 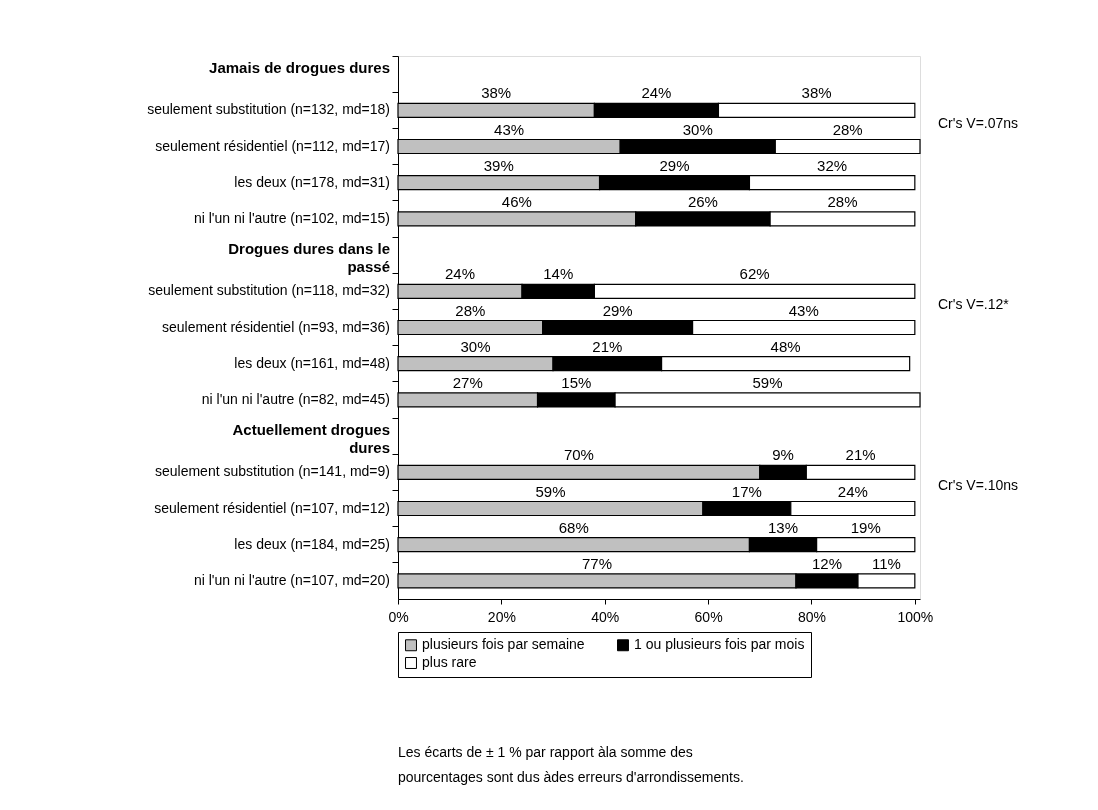 What do you see at coordinates (291, 217) in the screenshot?
I see `y-tick-label: ni l'un ni l'autre (n=102, md=15)` at bounding box center [291, 217].